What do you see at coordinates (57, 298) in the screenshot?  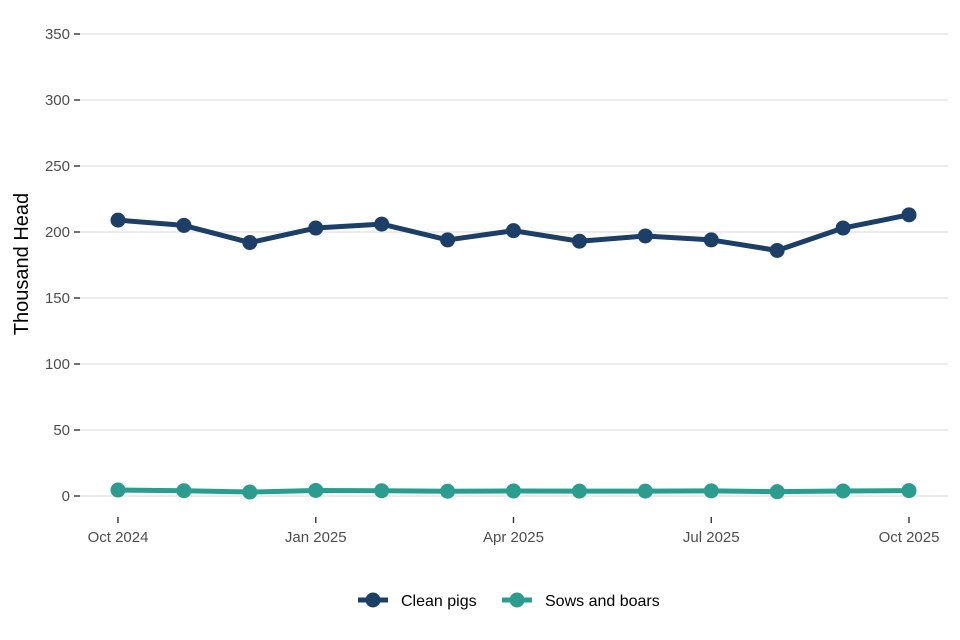 I see `y-tick-label: 150` at bounding box center [57, 298].